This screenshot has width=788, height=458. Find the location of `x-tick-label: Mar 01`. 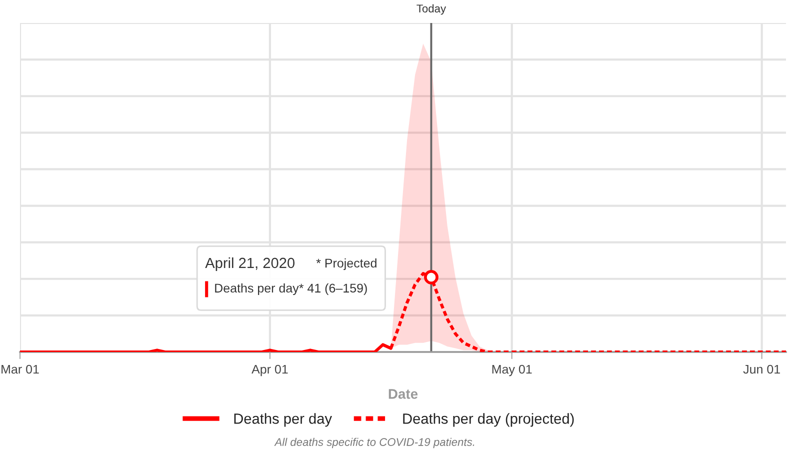

x-tick-label: Mar 01 is located at coordinates (20, 369).